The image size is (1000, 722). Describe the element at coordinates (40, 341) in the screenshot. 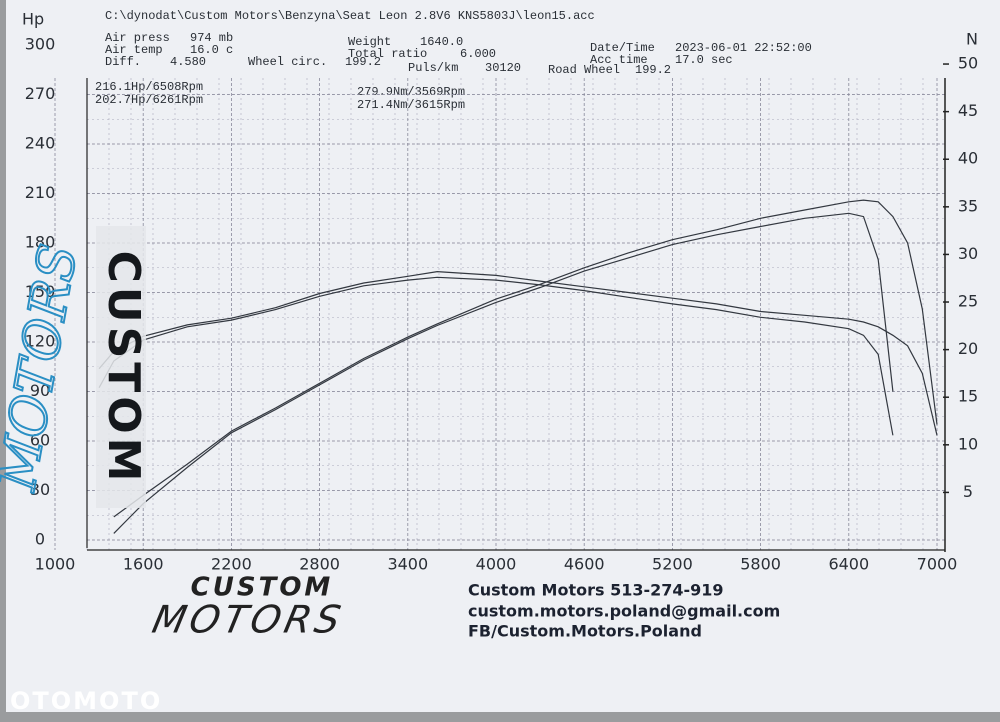

I see `y-tick-label: 120` at that location.